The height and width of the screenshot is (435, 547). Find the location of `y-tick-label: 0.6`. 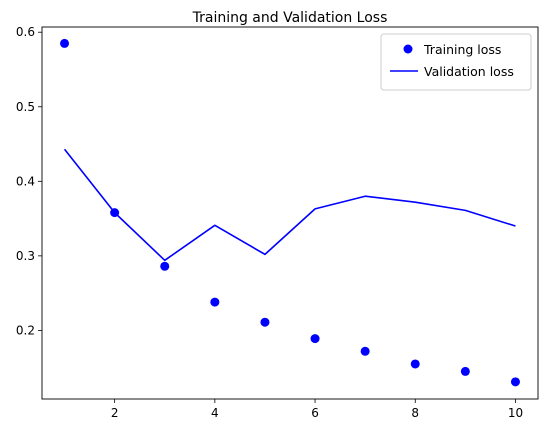

y-tick-label: 0.6 is located at coordinates (25, 32).